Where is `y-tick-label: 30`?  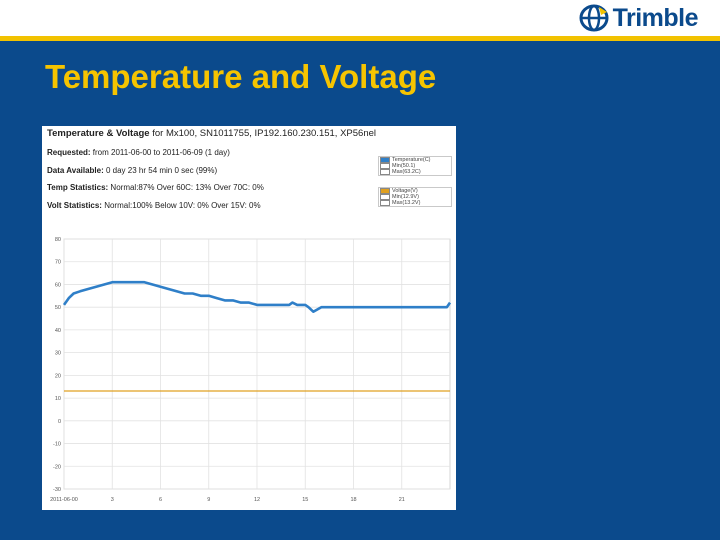
y-tick-label: 30 is located at coordinates (58, 354).